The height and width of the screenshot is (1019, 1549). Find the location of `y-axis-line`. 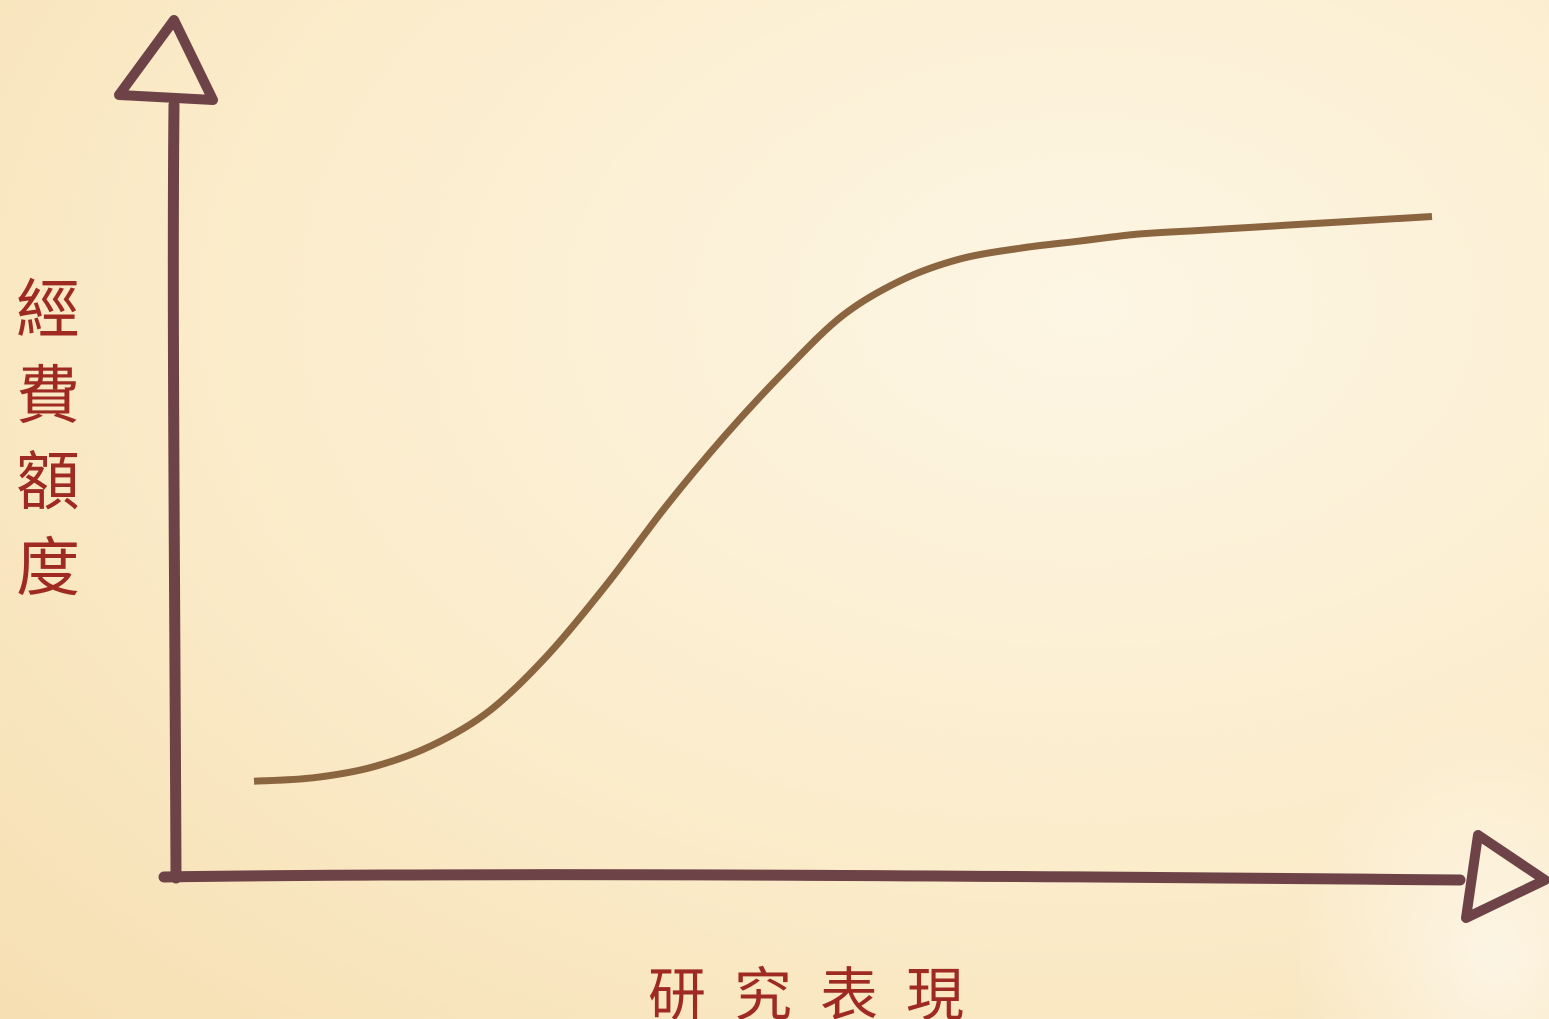

y-axis-line is located at coordinates (174, 491).